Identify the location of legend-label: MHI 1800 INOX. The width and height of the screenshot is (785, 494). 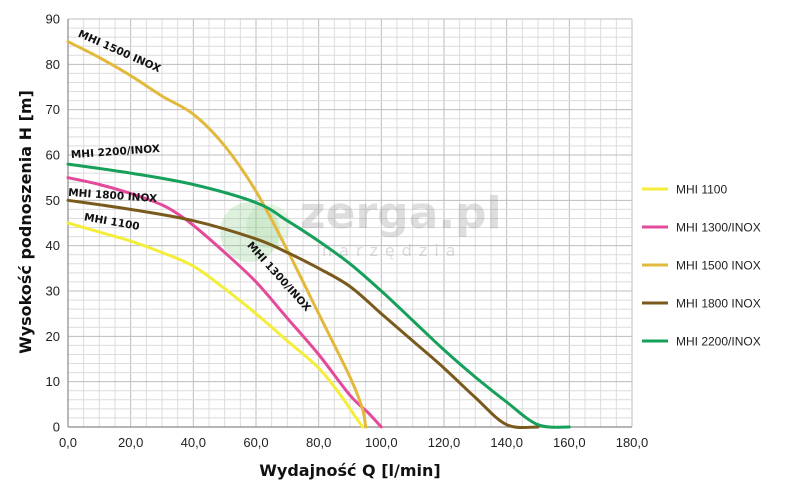
(718, 304).